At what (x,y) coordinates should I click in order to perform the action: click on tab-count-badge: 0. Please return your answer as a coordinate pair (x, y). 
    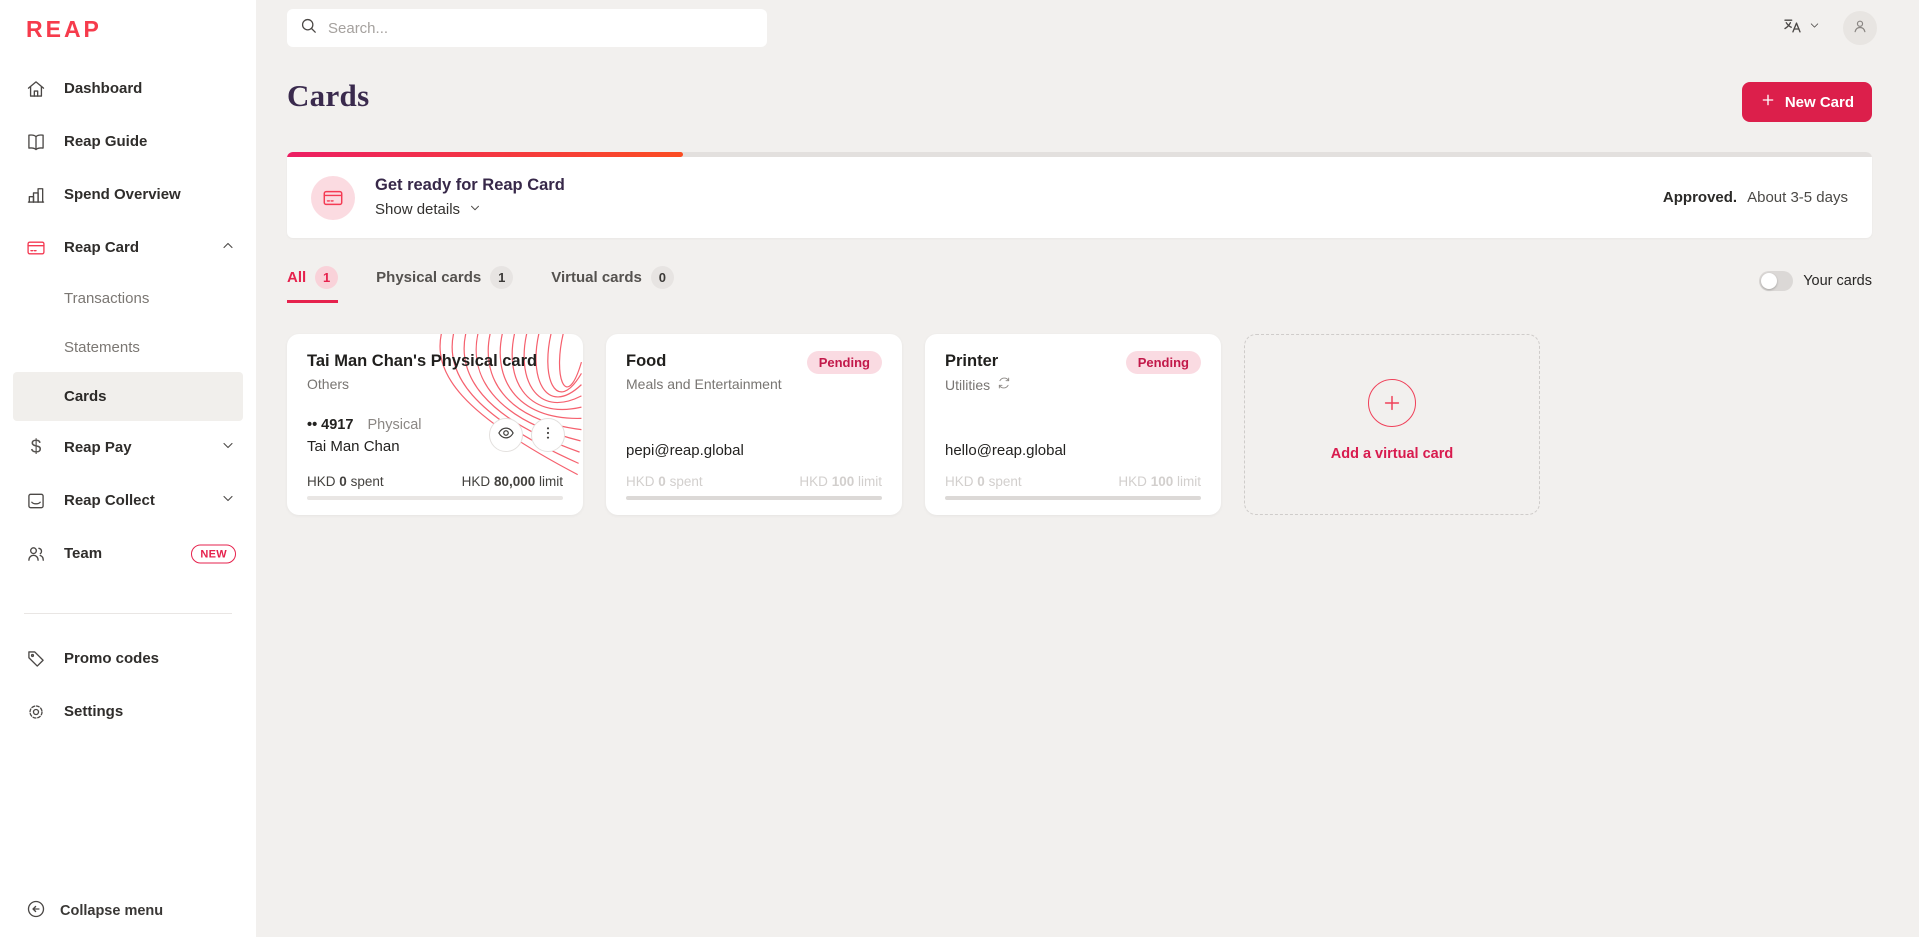
    Looking at the image, I should click on (662, 277).